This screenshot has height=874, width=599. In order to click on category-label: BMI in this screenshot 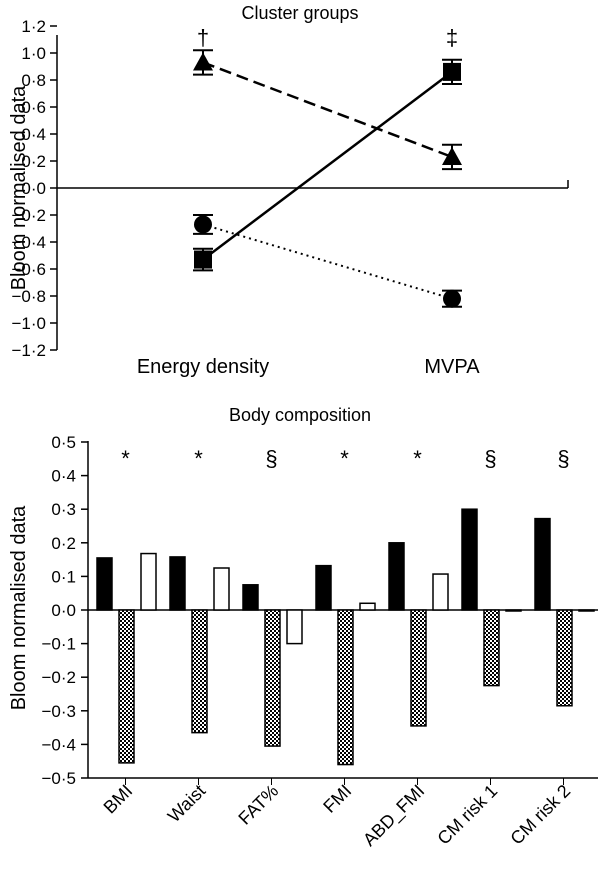, I will do `click(118, 799)`.